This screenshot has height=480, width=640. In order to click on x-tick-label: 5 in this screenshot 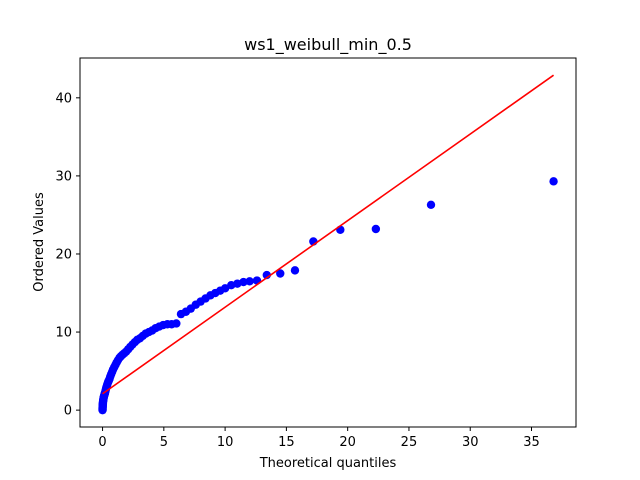, I will do `click(164, 442)`.